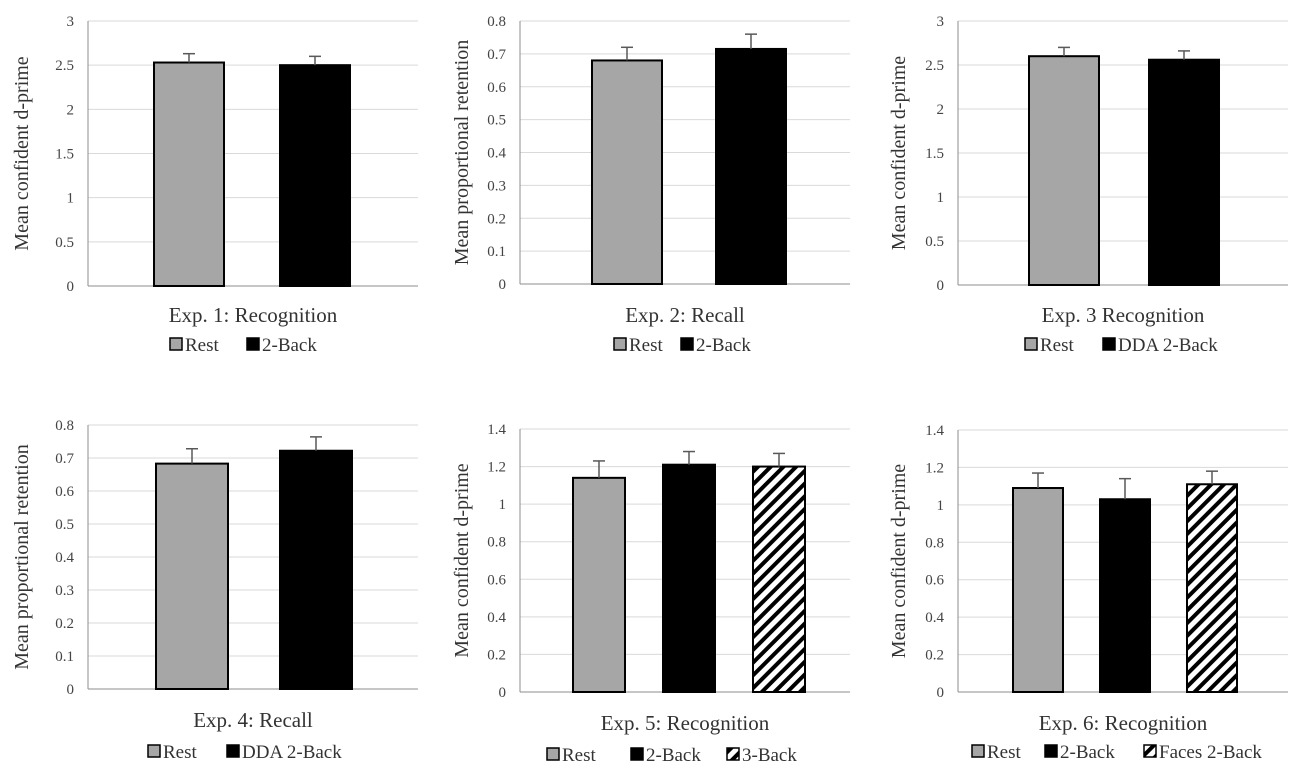 This screenshot has width=1300, height=774. What do you see at coordinates (1123, 723) in the screenshot?
I see `chart-title: Exp. 6: Recognition` at bounding box center [1123, 723].